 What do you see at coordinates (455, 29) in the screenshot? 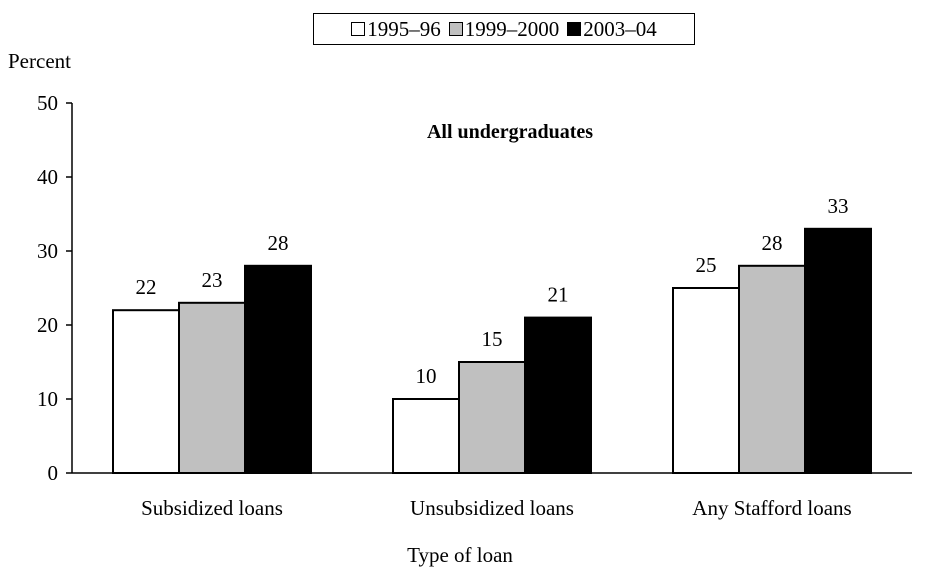
I see `legend-swatch-1999-2000` at bounding box center [455, 29].